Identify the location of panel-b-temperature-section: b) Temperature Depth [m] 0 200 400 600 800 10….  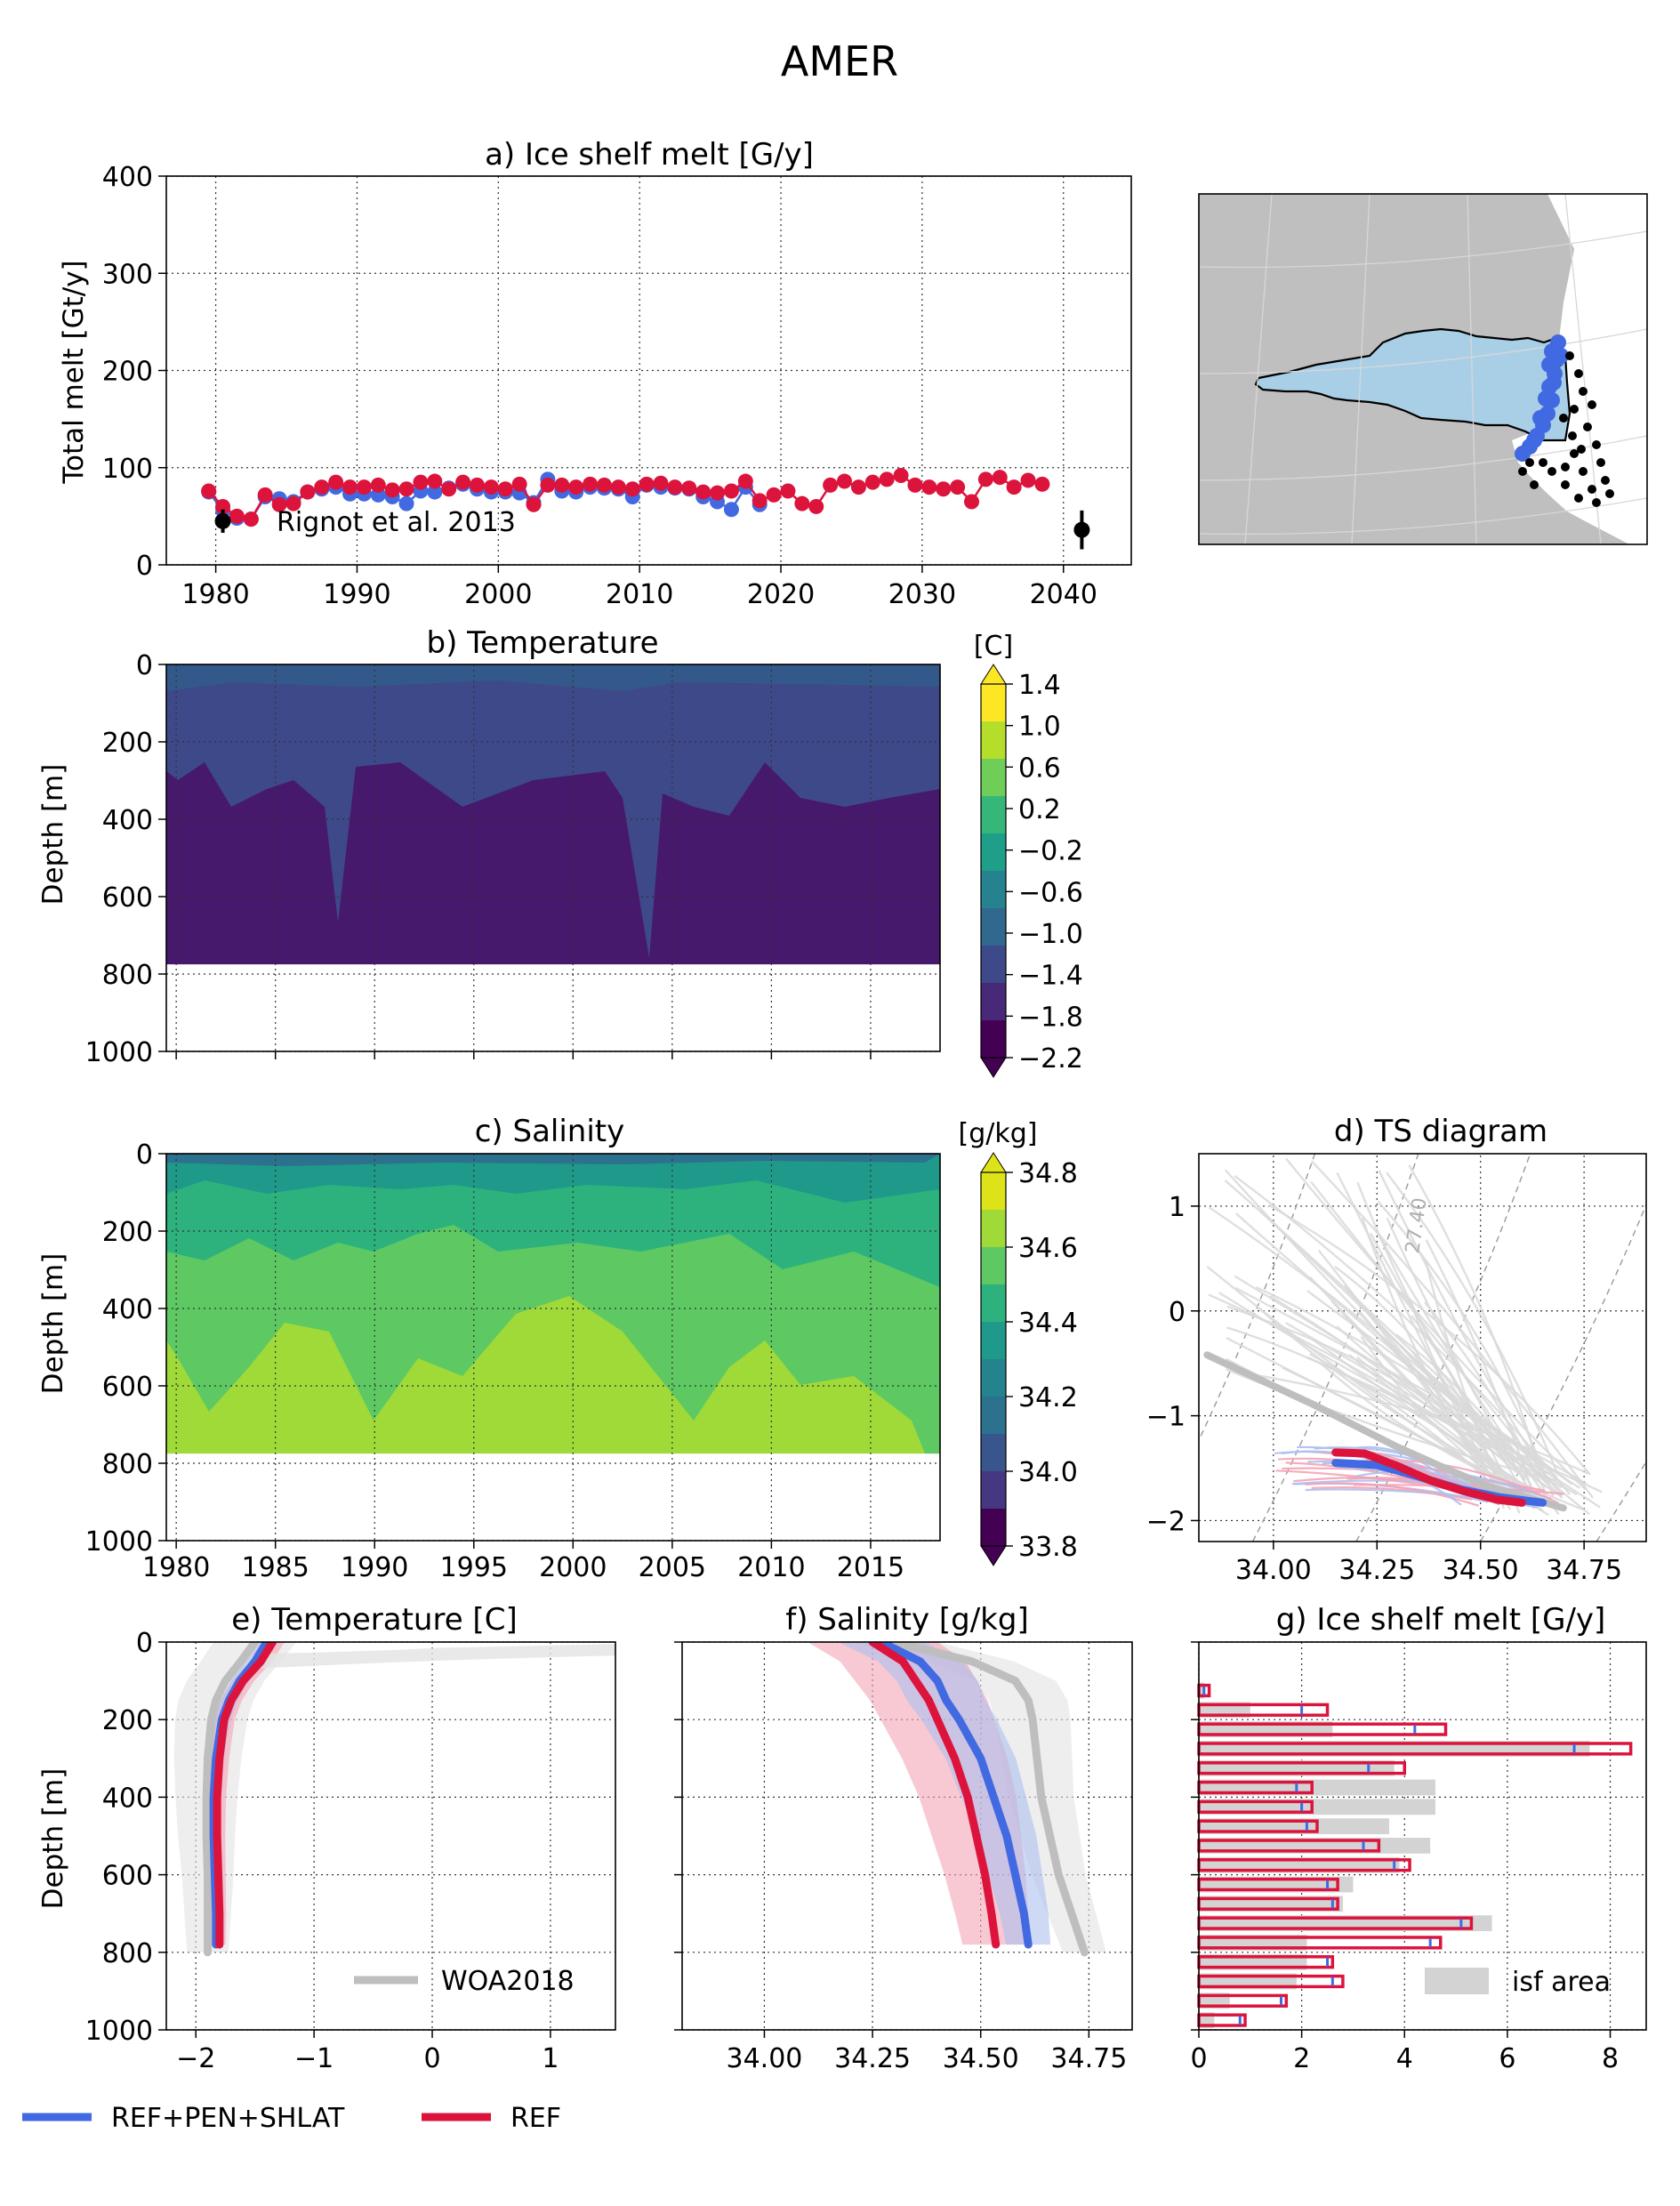
(560, 851).